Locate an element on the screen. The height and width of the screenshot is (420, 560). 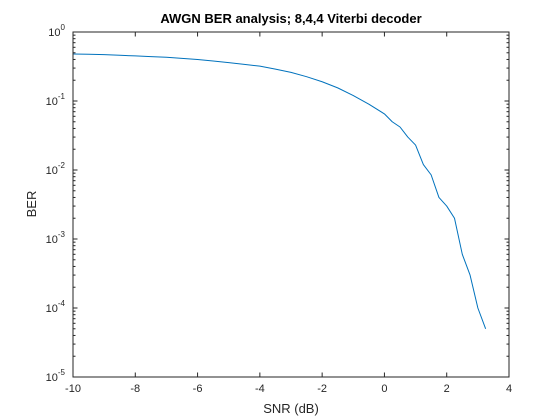
x-tick-label: 2 is located at coordinates (447, 389).